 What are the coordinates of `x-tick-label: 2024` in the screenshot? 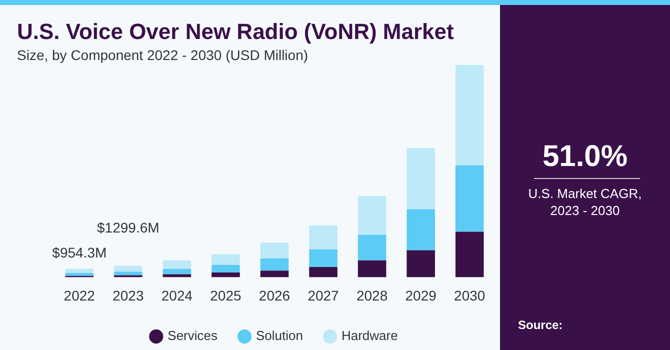 It's located at (177, 295).